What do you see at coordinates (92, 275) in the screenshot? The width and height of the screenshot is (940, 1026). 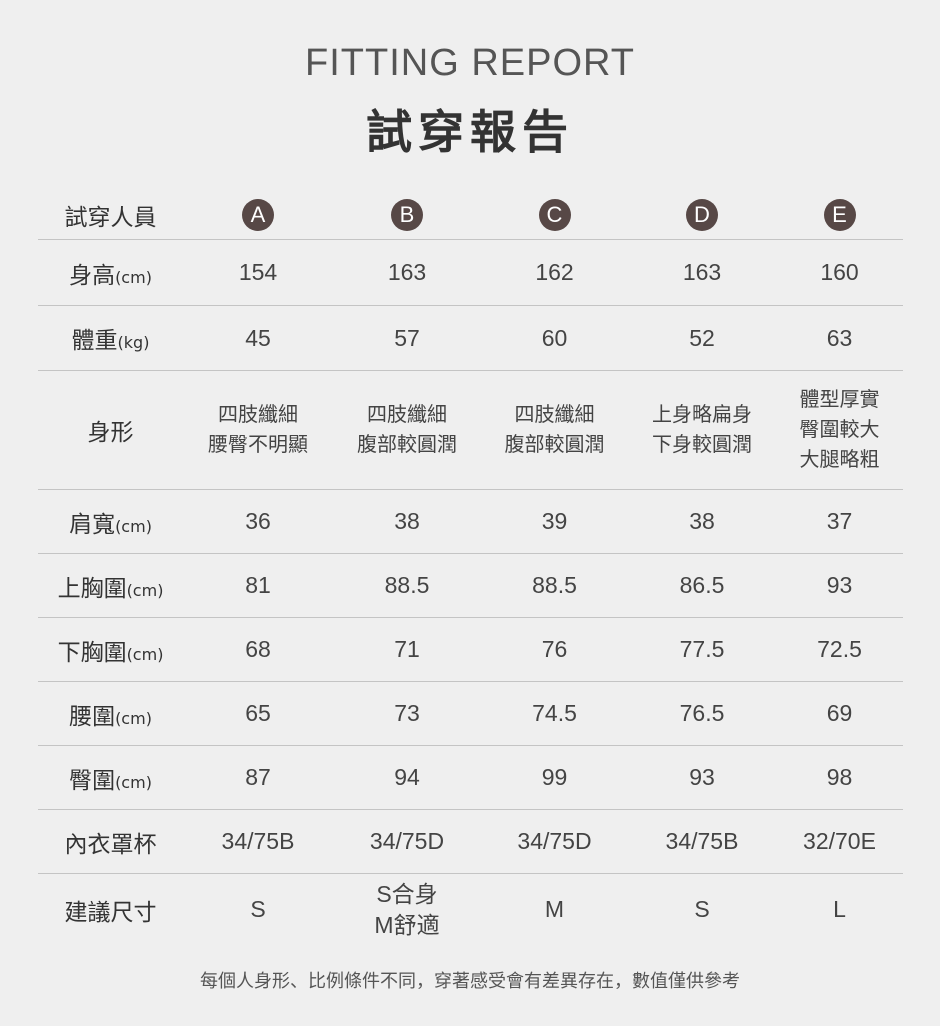 I see `row-label-text: 身高` at bounding box center [92, 275].